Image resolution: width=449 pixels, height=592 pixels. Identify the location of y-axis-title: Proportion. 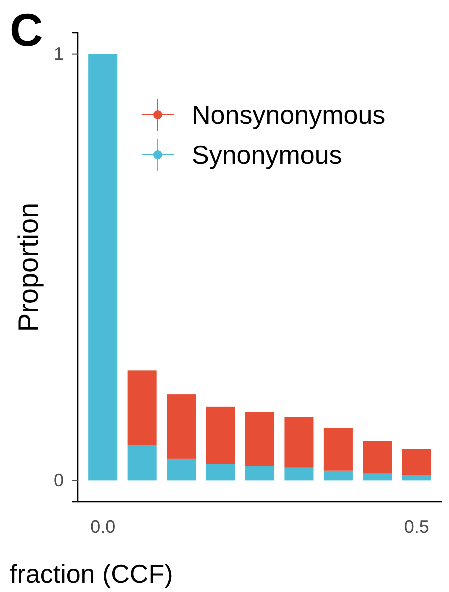
(28, 267).